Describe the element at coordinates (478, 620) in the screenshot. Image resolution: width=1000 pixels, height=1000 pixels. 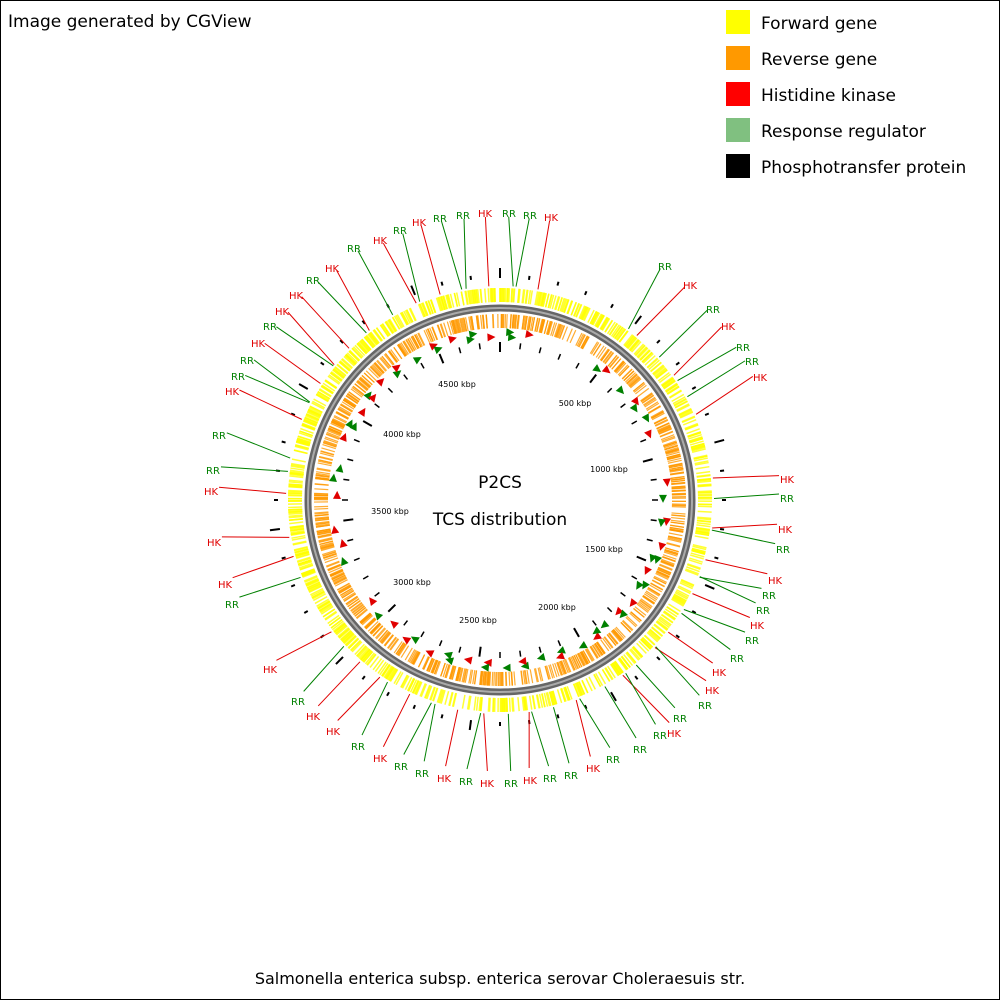
I see `scale-label: 2500 kbp` at that location.